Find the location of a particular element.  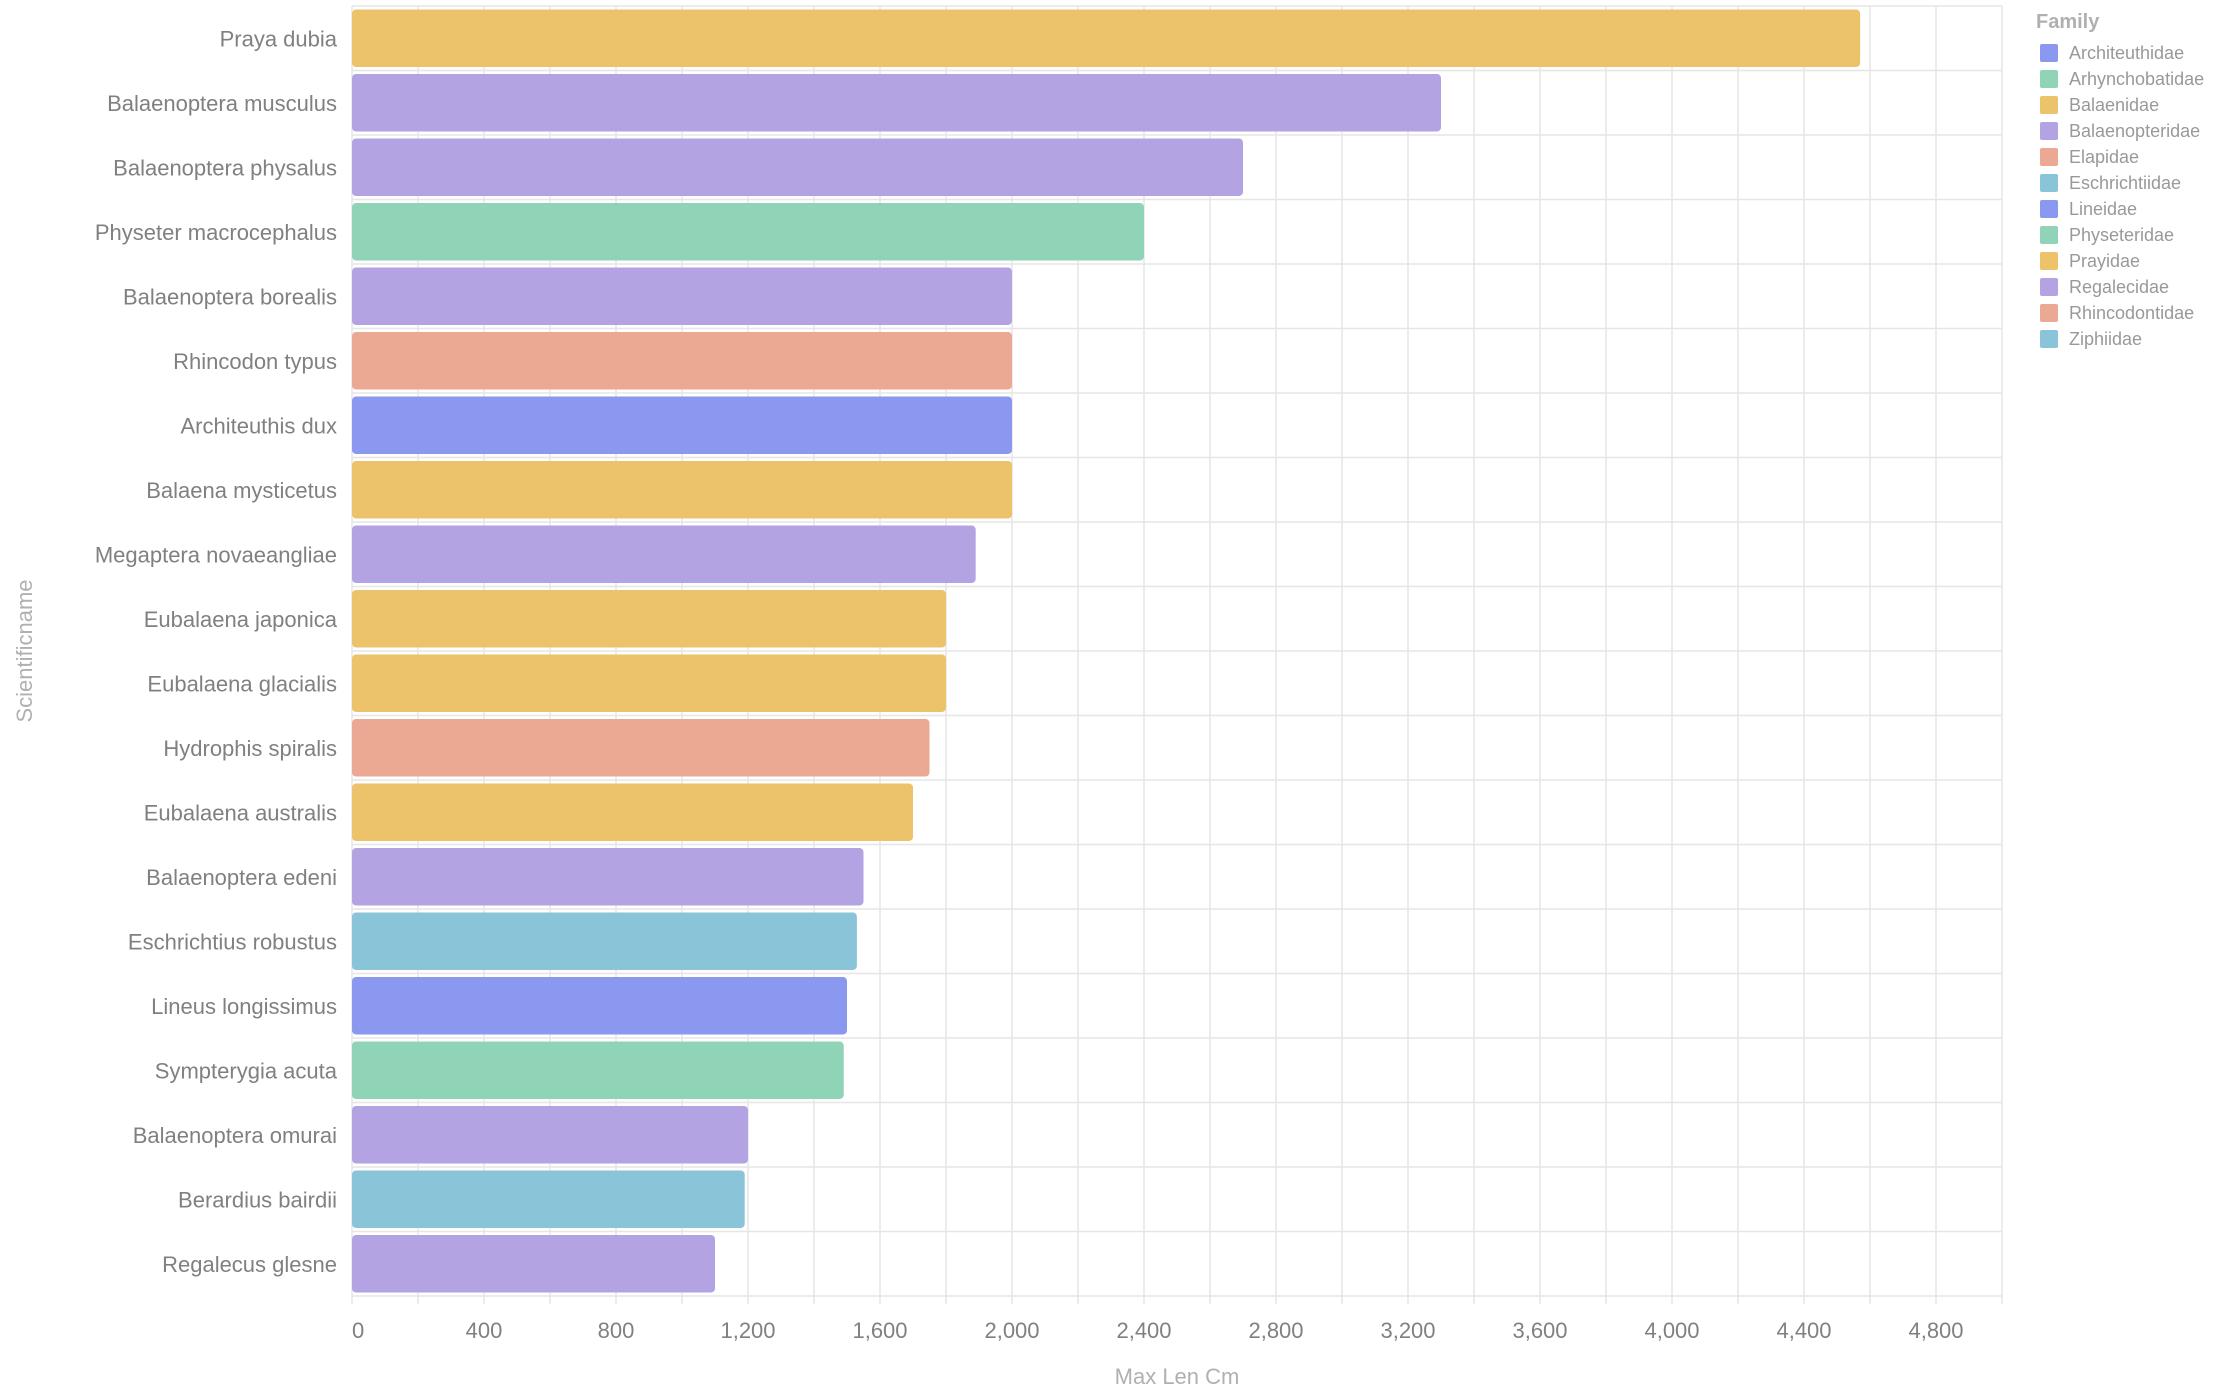

legend-label: Balaenidae is located at coordinates (2114, 105).